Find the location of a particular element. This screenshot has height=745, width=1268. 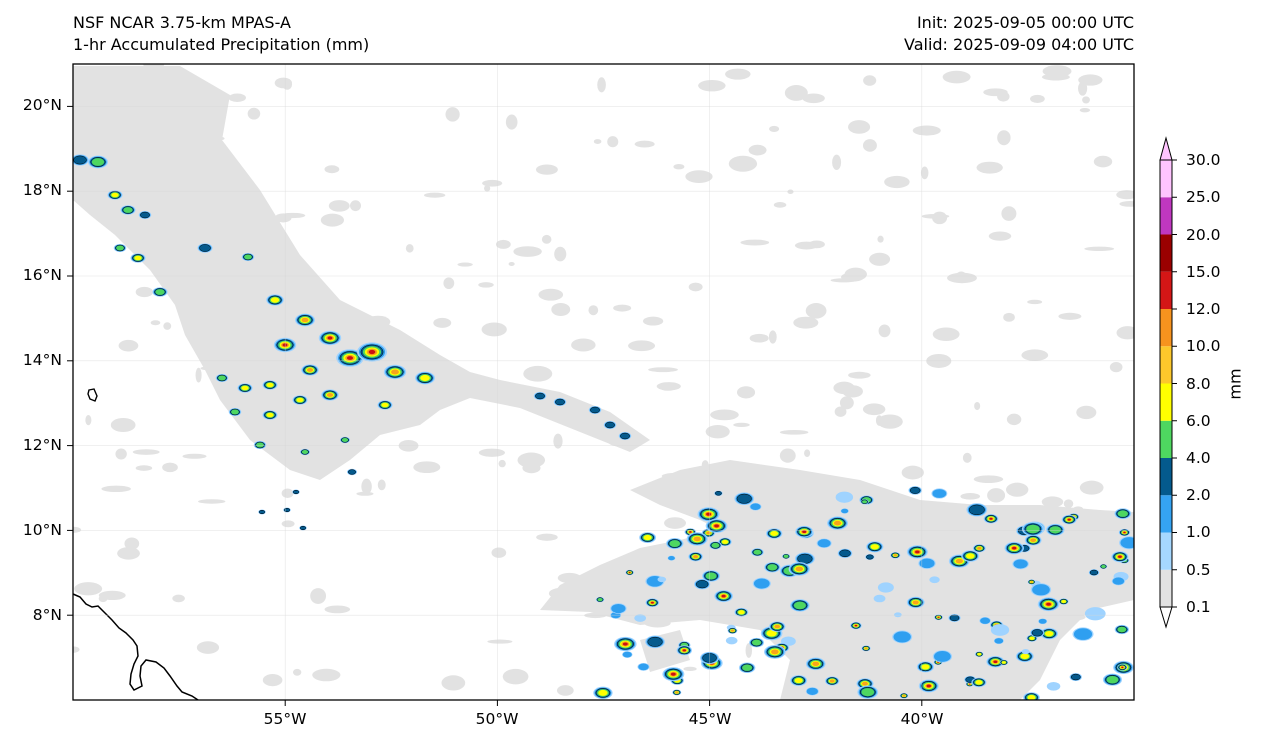

cbar-label-7: 10.0 is located at coordinates (1203, 346).